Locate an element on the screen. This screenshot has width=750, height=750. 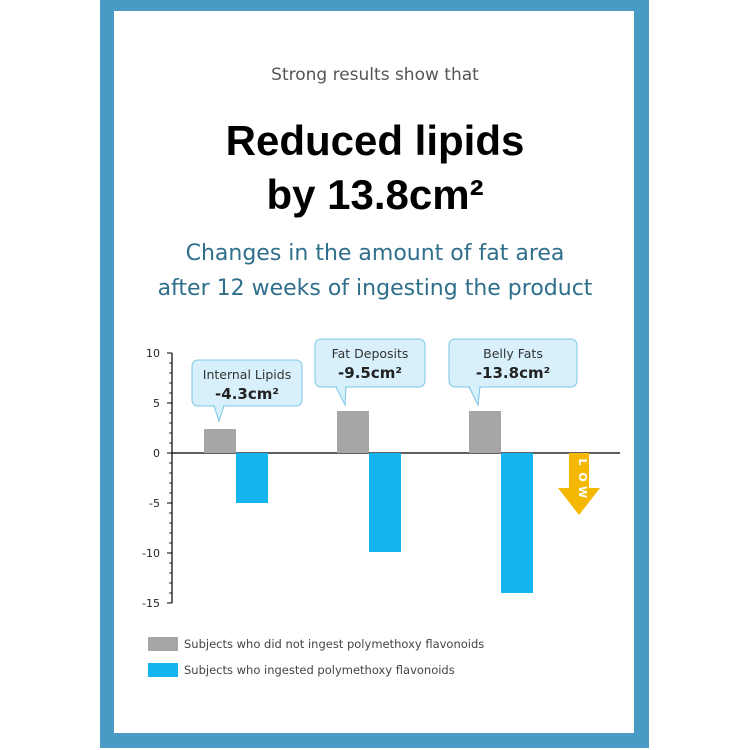
callout-value: -13.8cm² is located at coordinates (513, 373).